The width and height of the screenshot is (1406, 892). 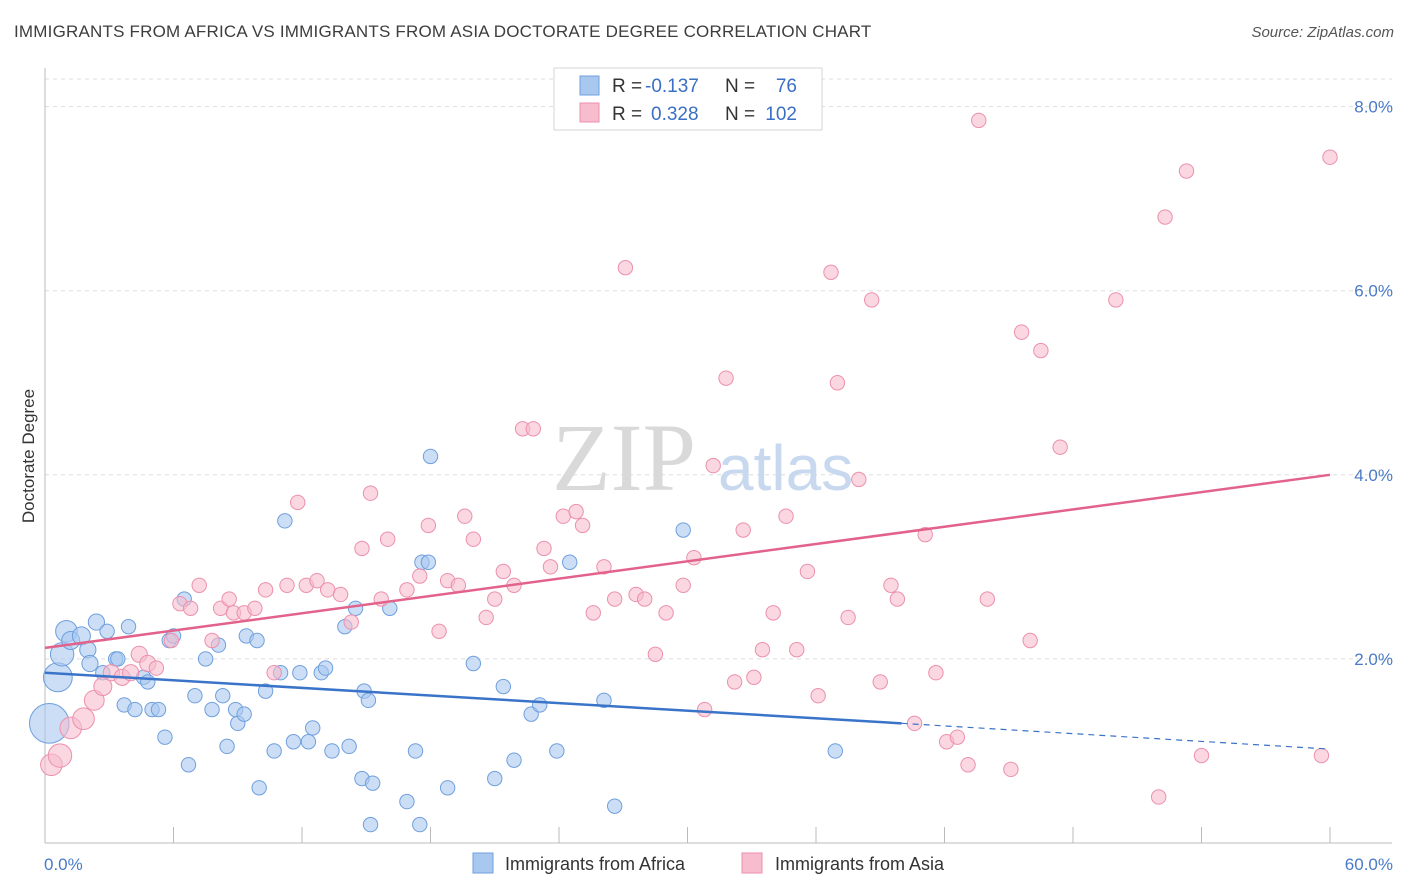 What do you see at coordinates (740, 114) in the screenshot?
I see `legend-asia-n-label: N =` at bounding box center [740, 114].